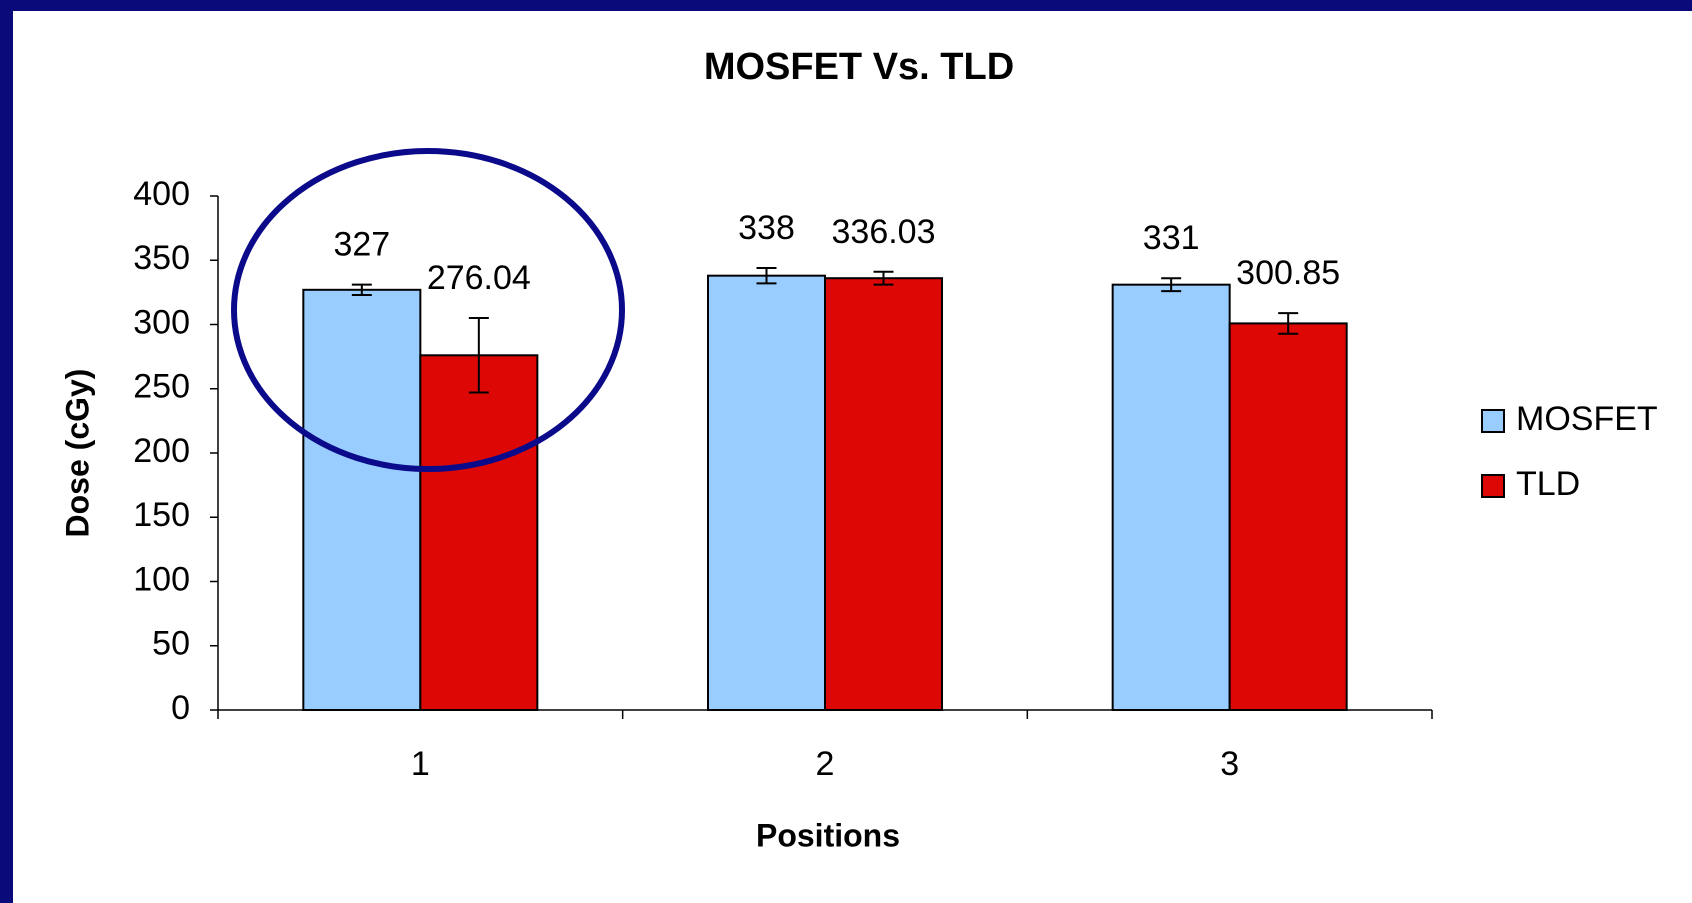  Describe the element at coordinates (828, 835) in the screenshot. I see `x-axis-label: Positions` at that location.